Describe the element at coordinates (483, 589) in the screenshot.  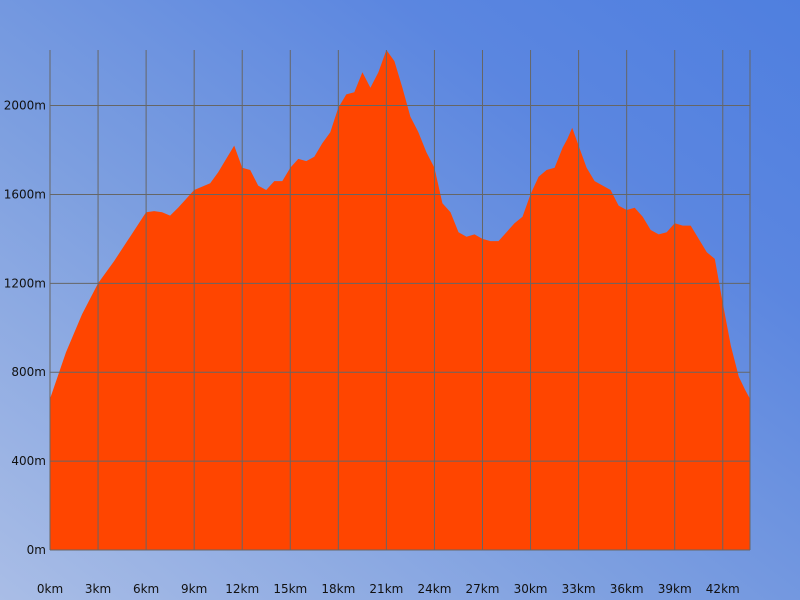
I see `x-tick-label: 27km` at that location.